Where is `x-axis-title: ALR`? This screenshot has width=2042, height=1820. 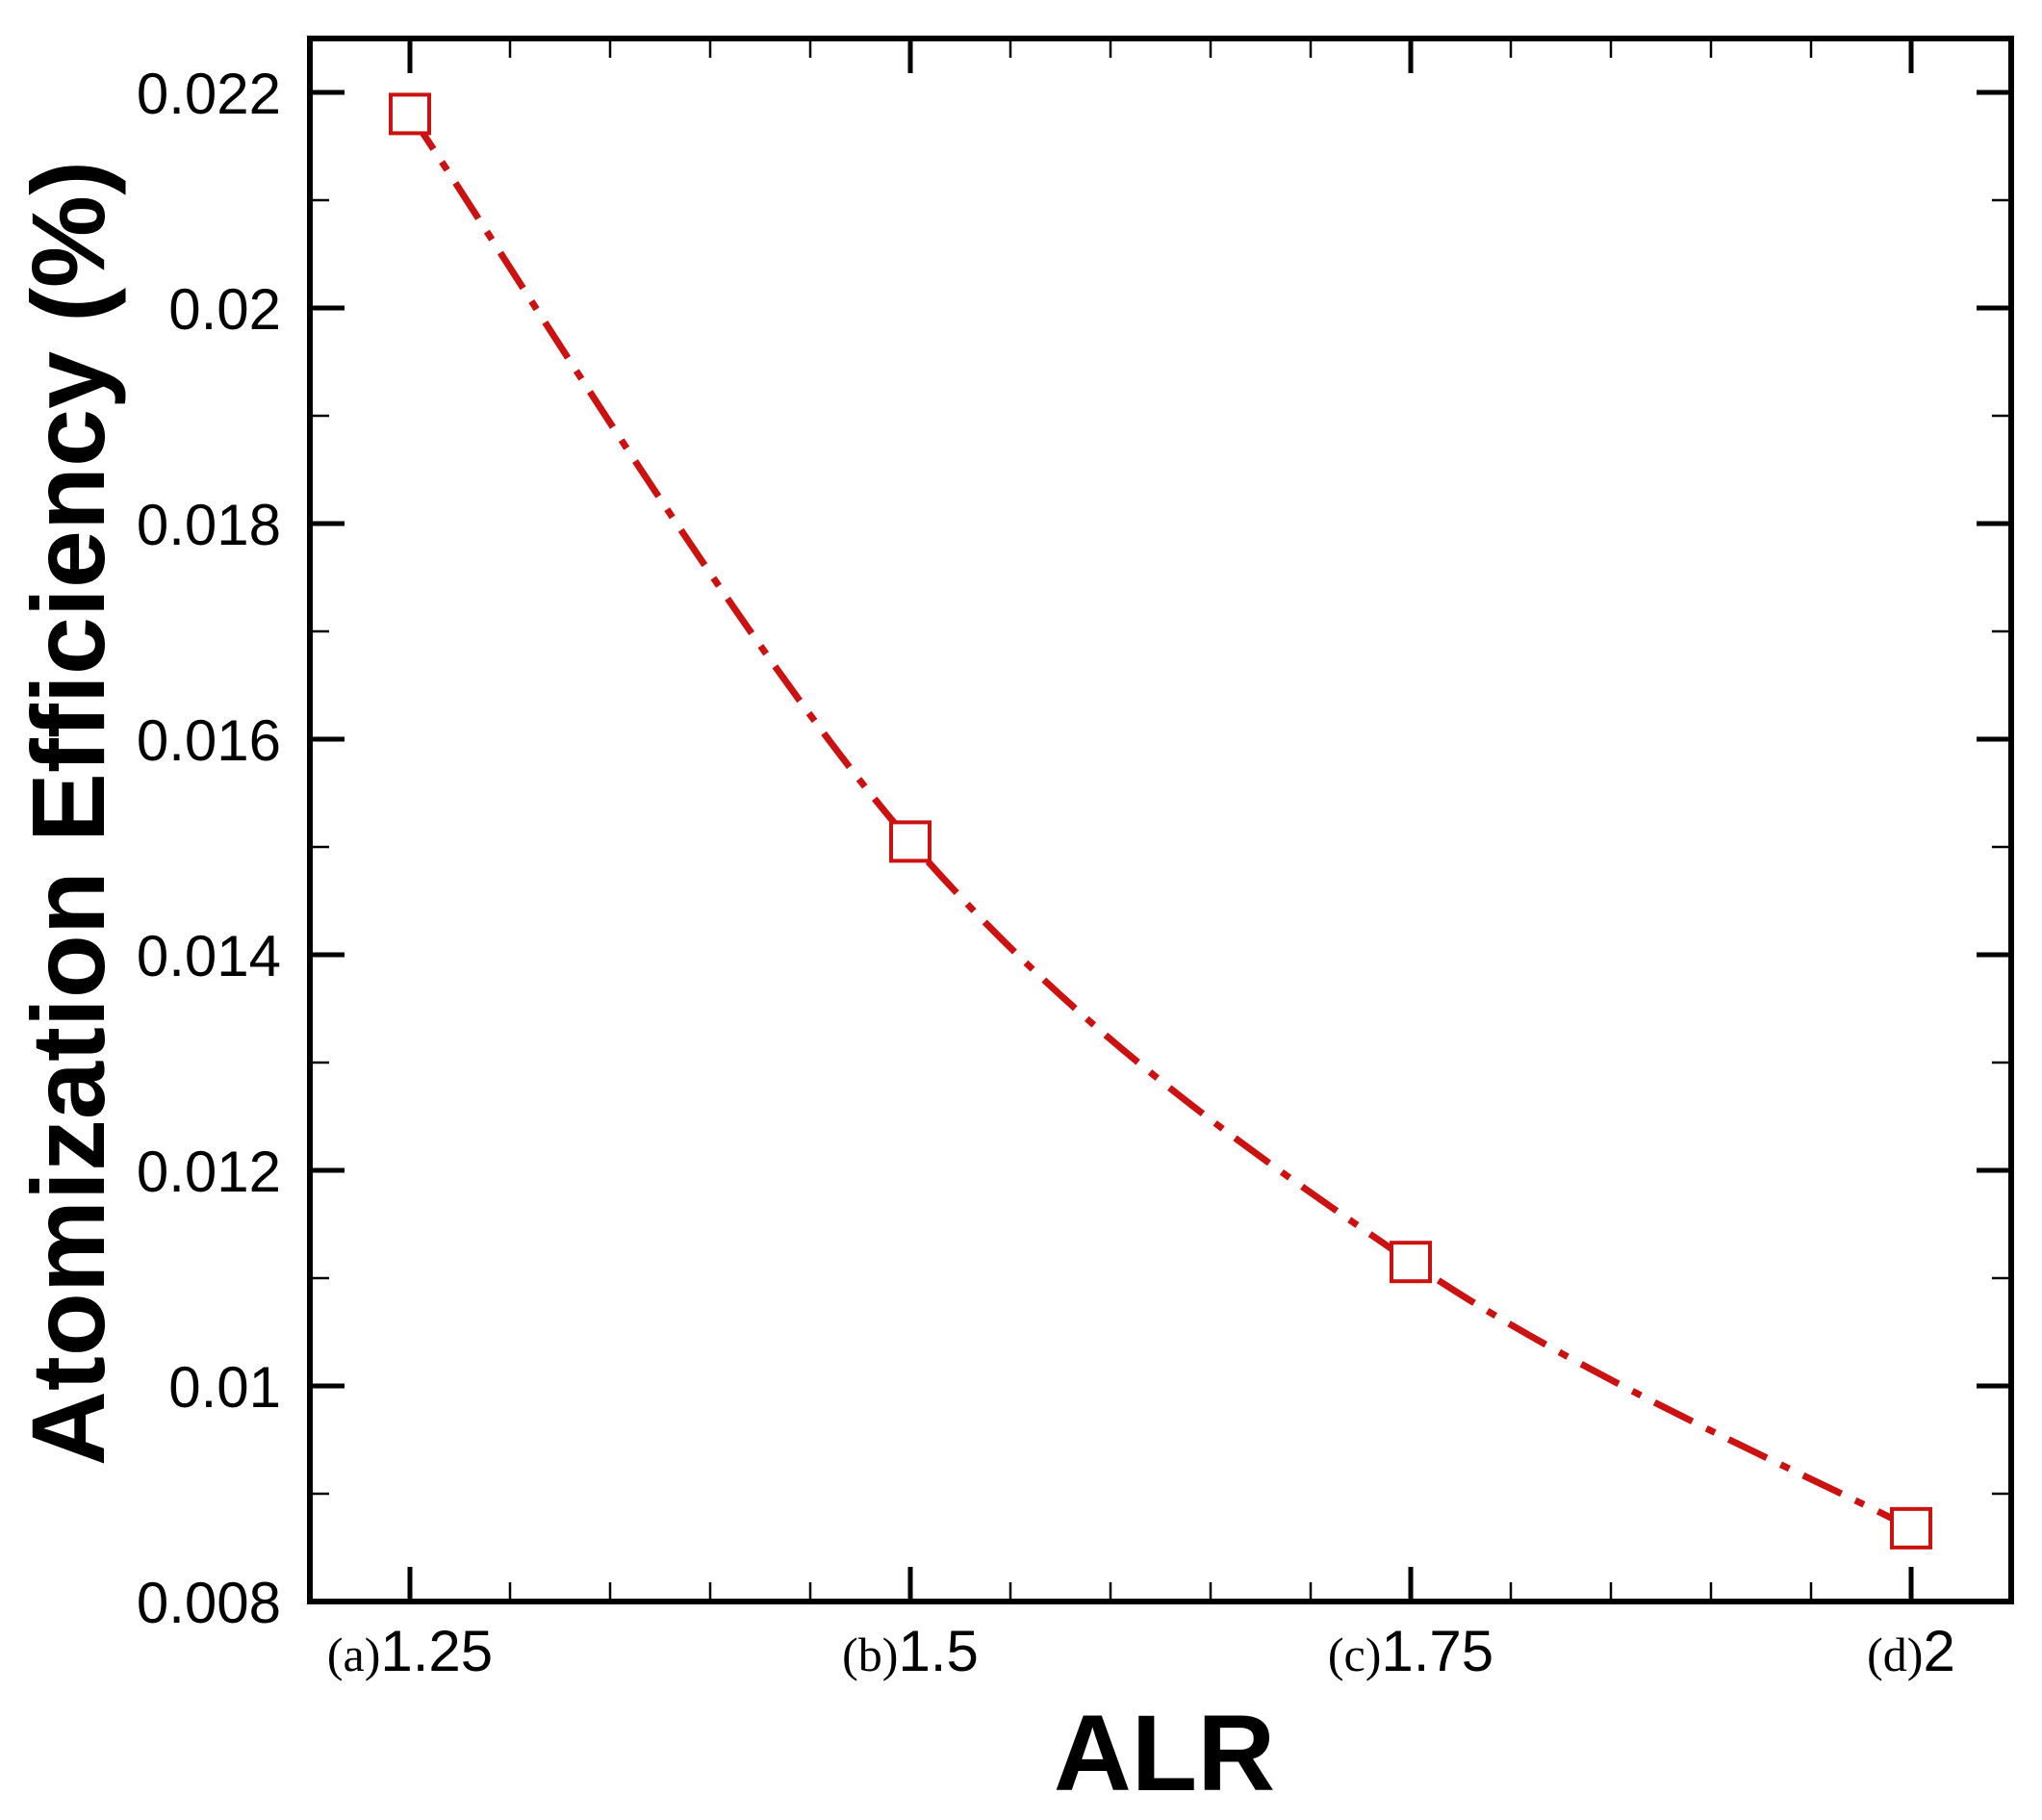
x-axis-title: ALR is located at coordinates (1164, 1753).